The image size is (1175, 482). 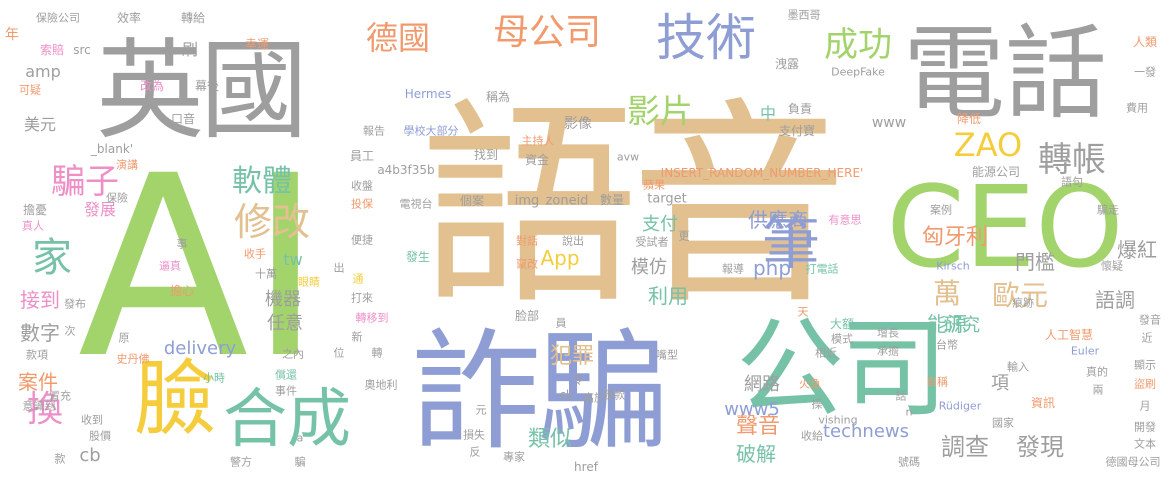 What do you see at coordinates (112, 149) in the screenshot?
I see `word-blank: _blank'` at bounding box center [112, 149].